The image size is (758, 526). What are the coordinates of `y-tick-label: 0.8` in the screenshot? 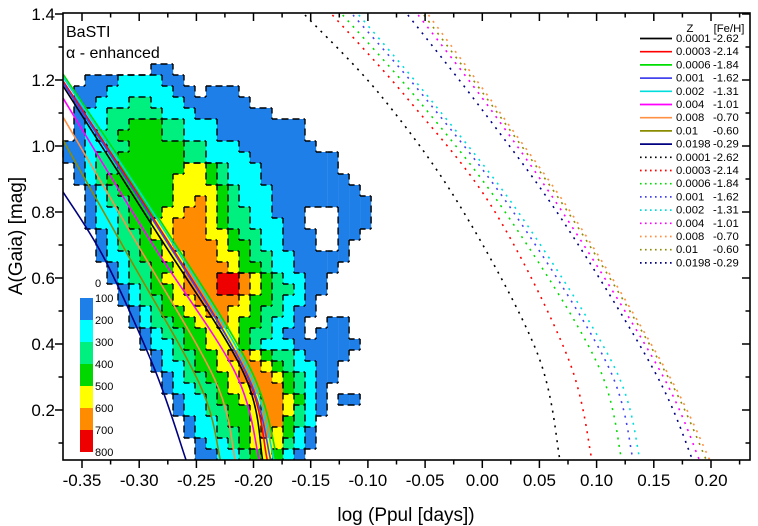 It's located at (43, 212).